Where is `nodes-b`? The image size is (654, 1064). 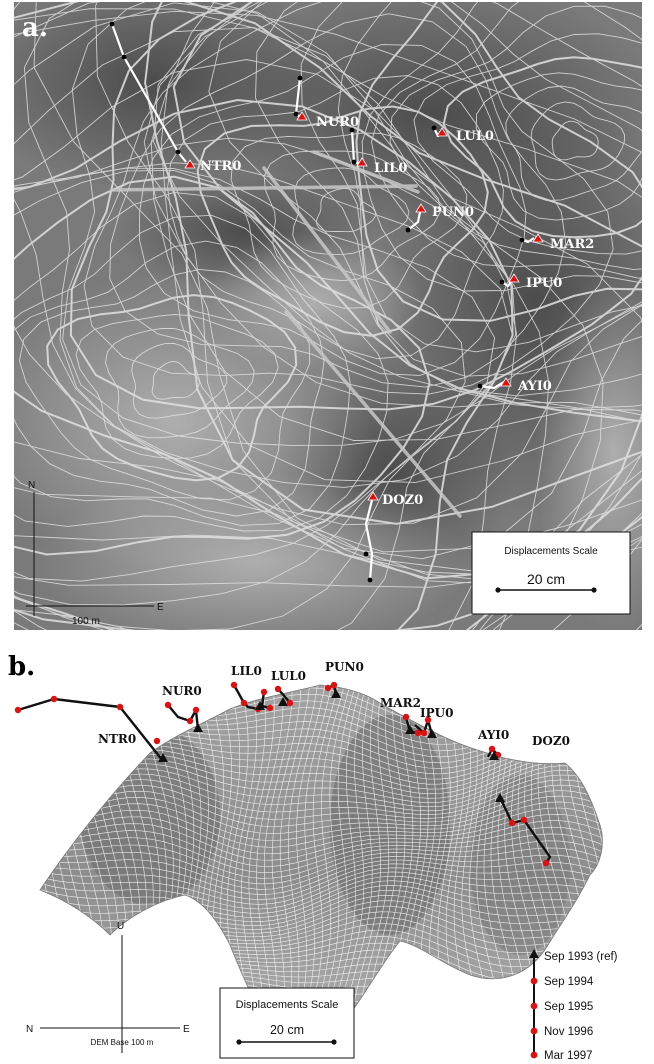
nodes-b is located at coordinates (282, 774).